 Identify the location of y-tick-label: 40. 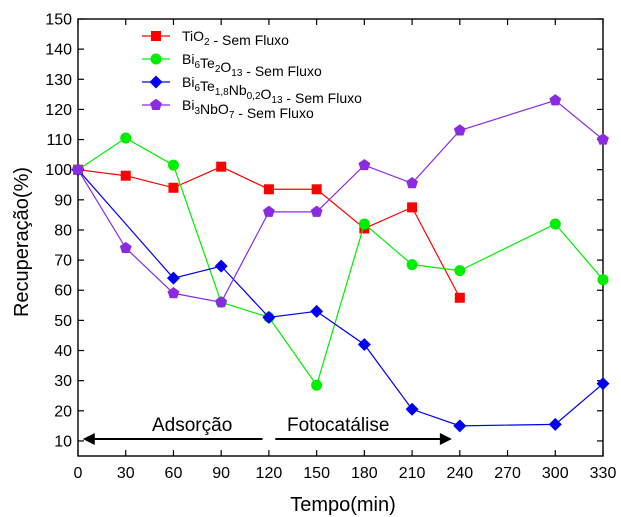
(63, 351).